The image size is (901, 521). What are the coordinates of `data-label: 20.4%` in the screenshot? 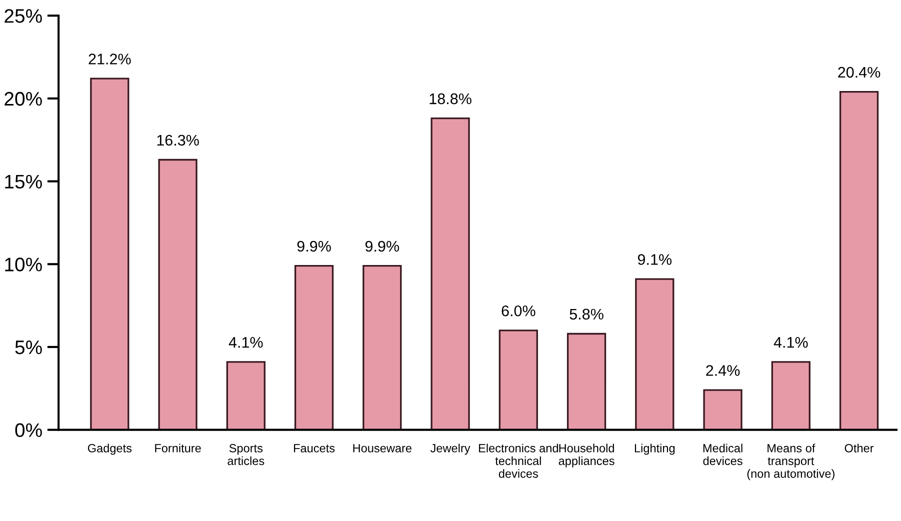 It's located at (859, 72).